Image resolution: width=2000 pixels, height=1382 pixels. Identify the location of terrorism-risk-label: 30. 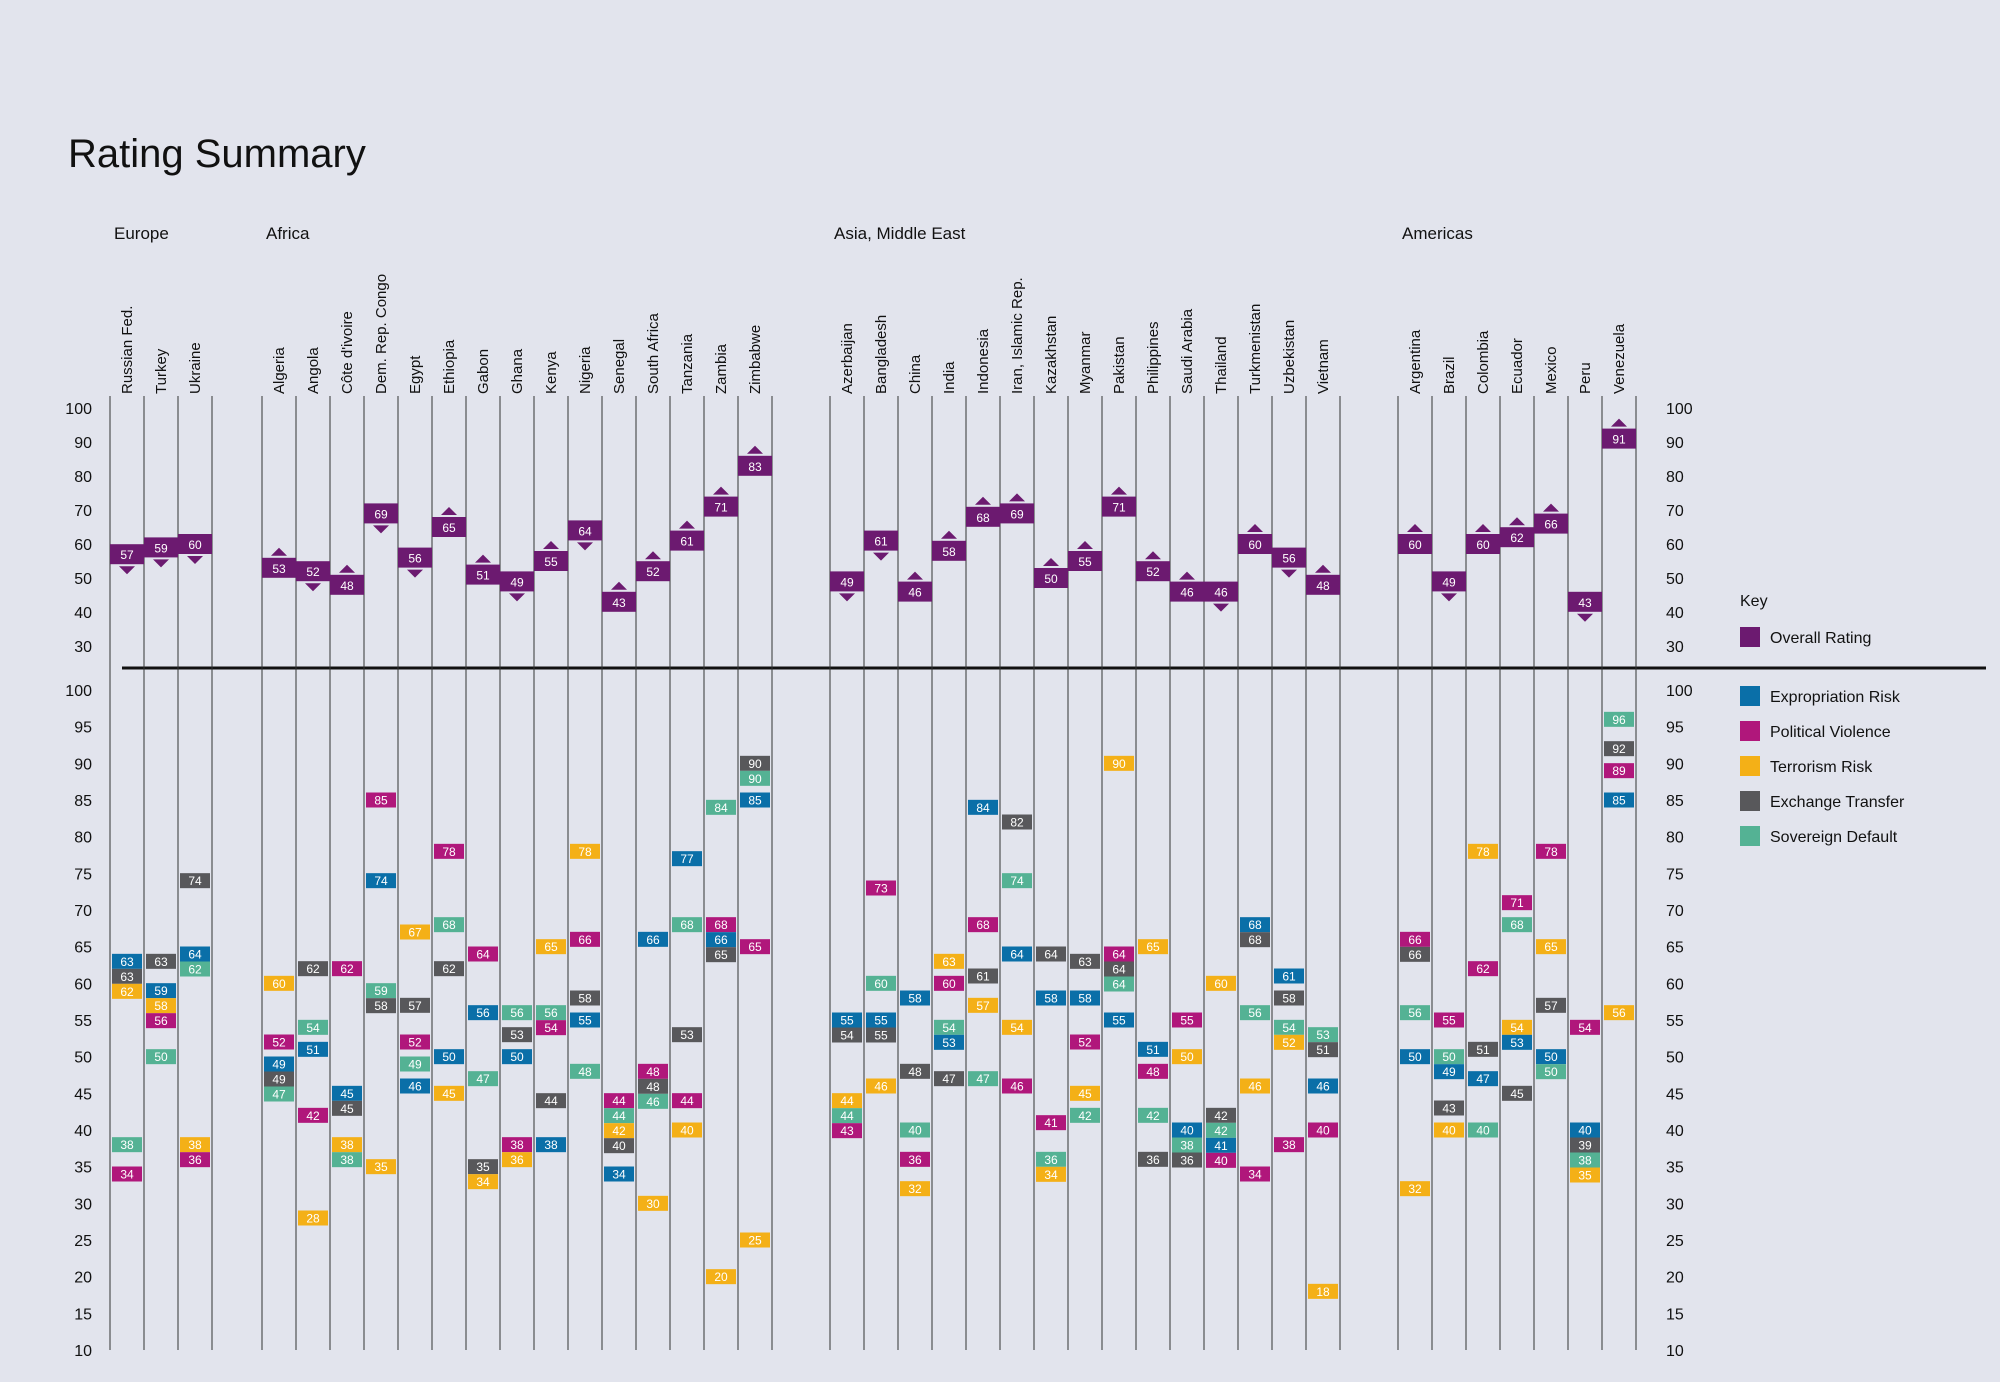
(653, 1204).